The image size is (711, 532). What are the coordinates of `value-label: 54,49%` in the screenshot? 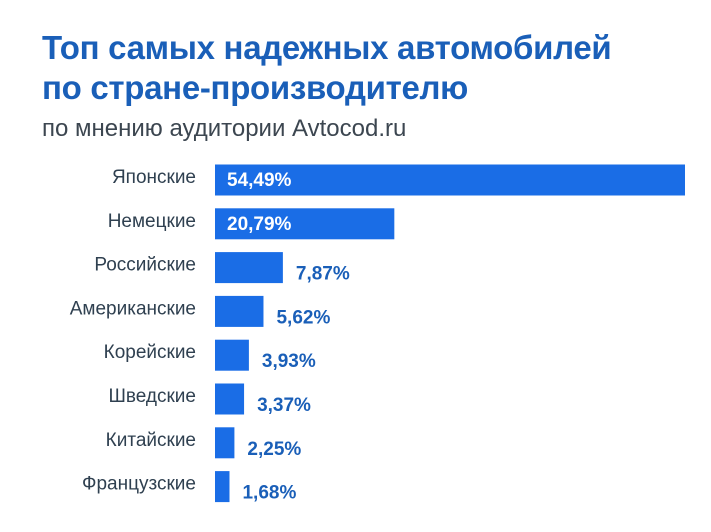 It's located at (259, 180).